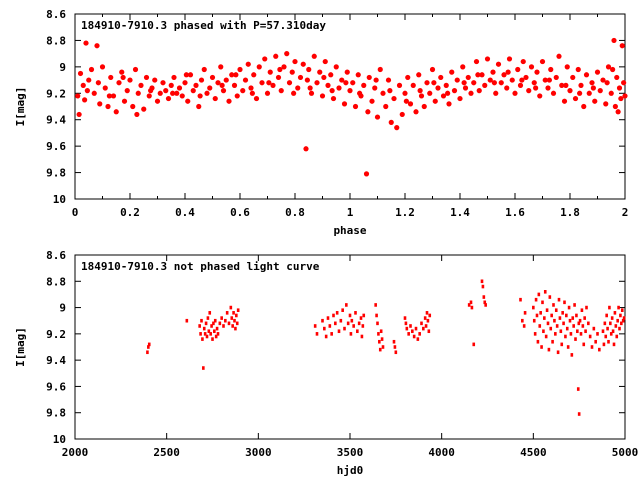 This screenshot has width=640, height=480. What do you see at coordinates (460, 212) in the screenshot?
I see `x-tick-label: 1.4` at bounding box center [460, 212].